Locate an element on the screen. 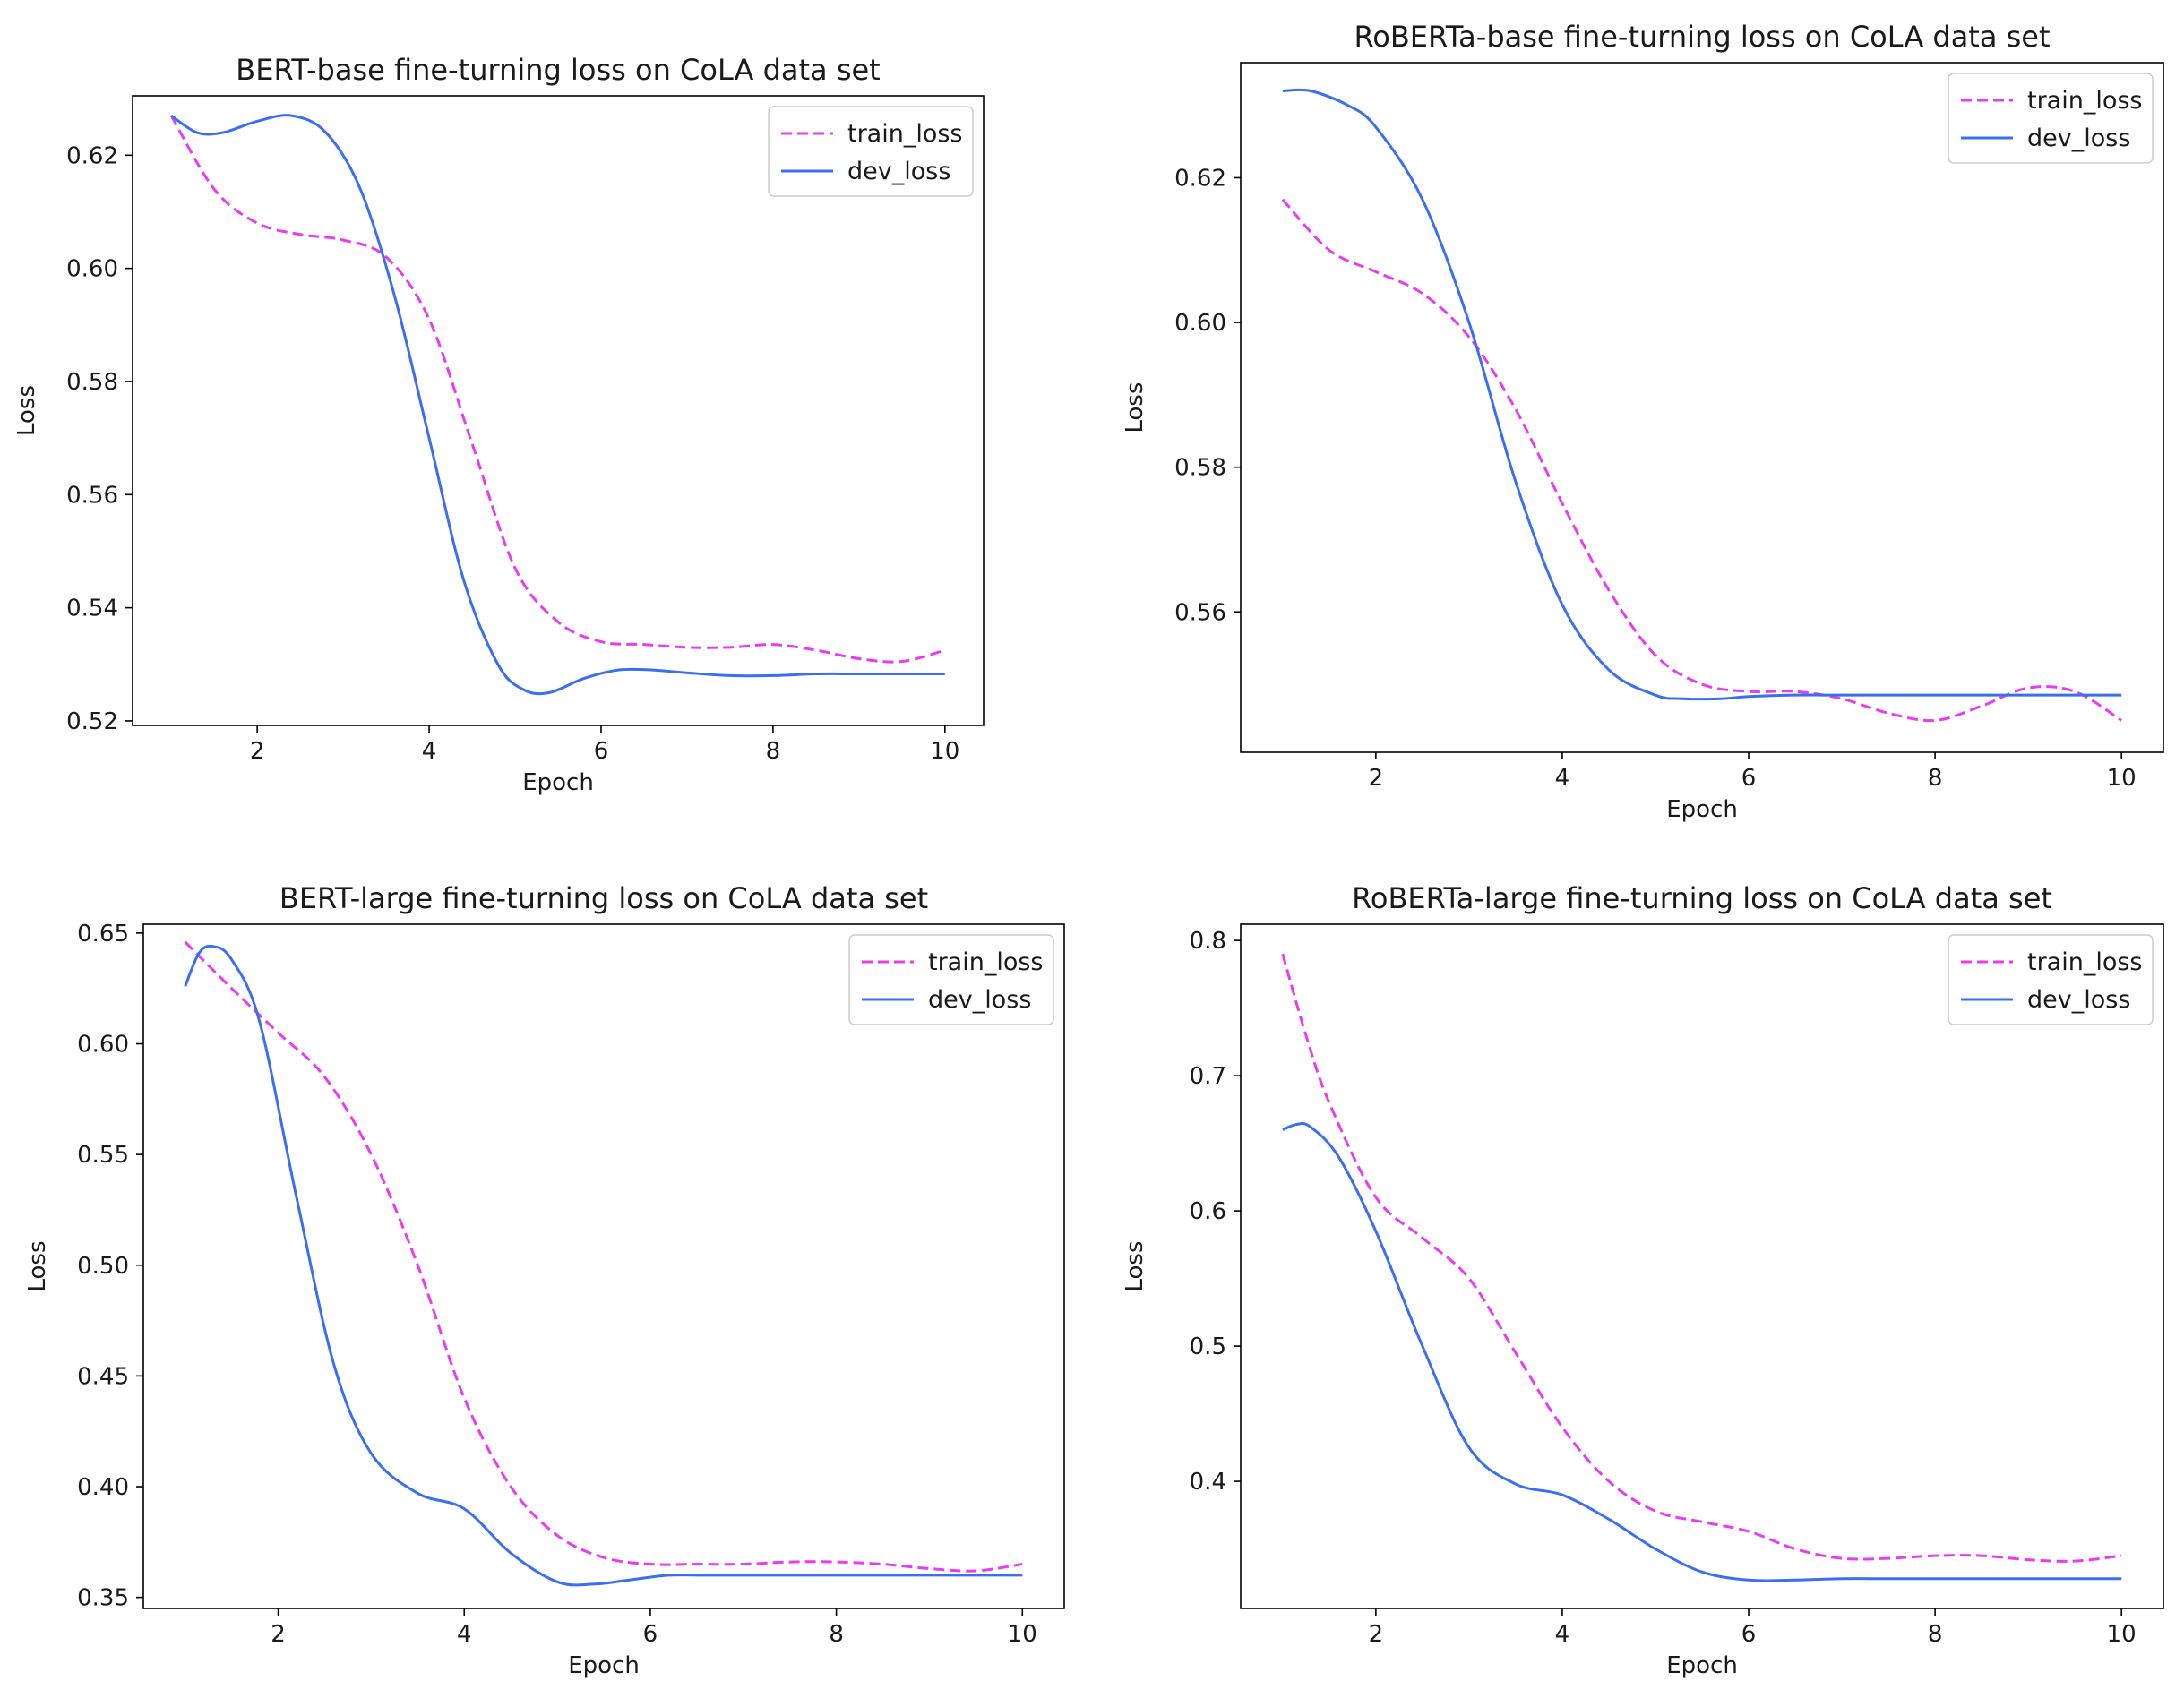 The height and width of the screenshot is (1698, 2184). y-tick-label: 0.50 is located at coordinates (103, 1266).